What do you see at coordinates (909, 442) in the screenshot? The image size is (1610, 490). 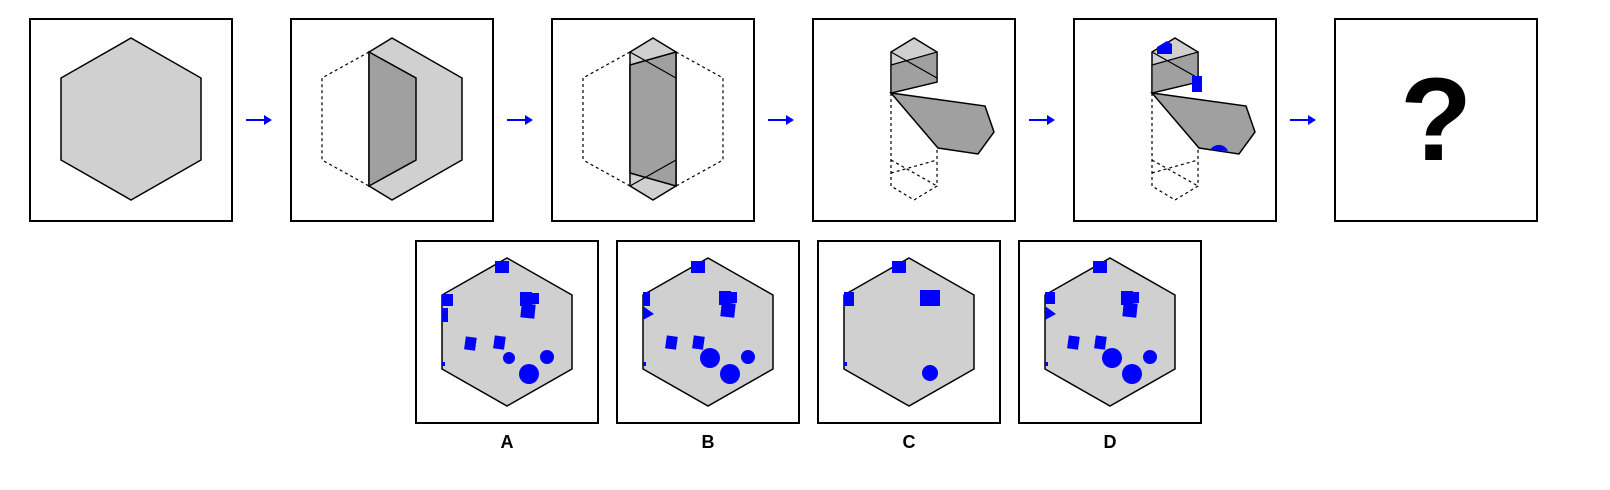 I see `option-c-label: C` at bounding box center [909, 442].